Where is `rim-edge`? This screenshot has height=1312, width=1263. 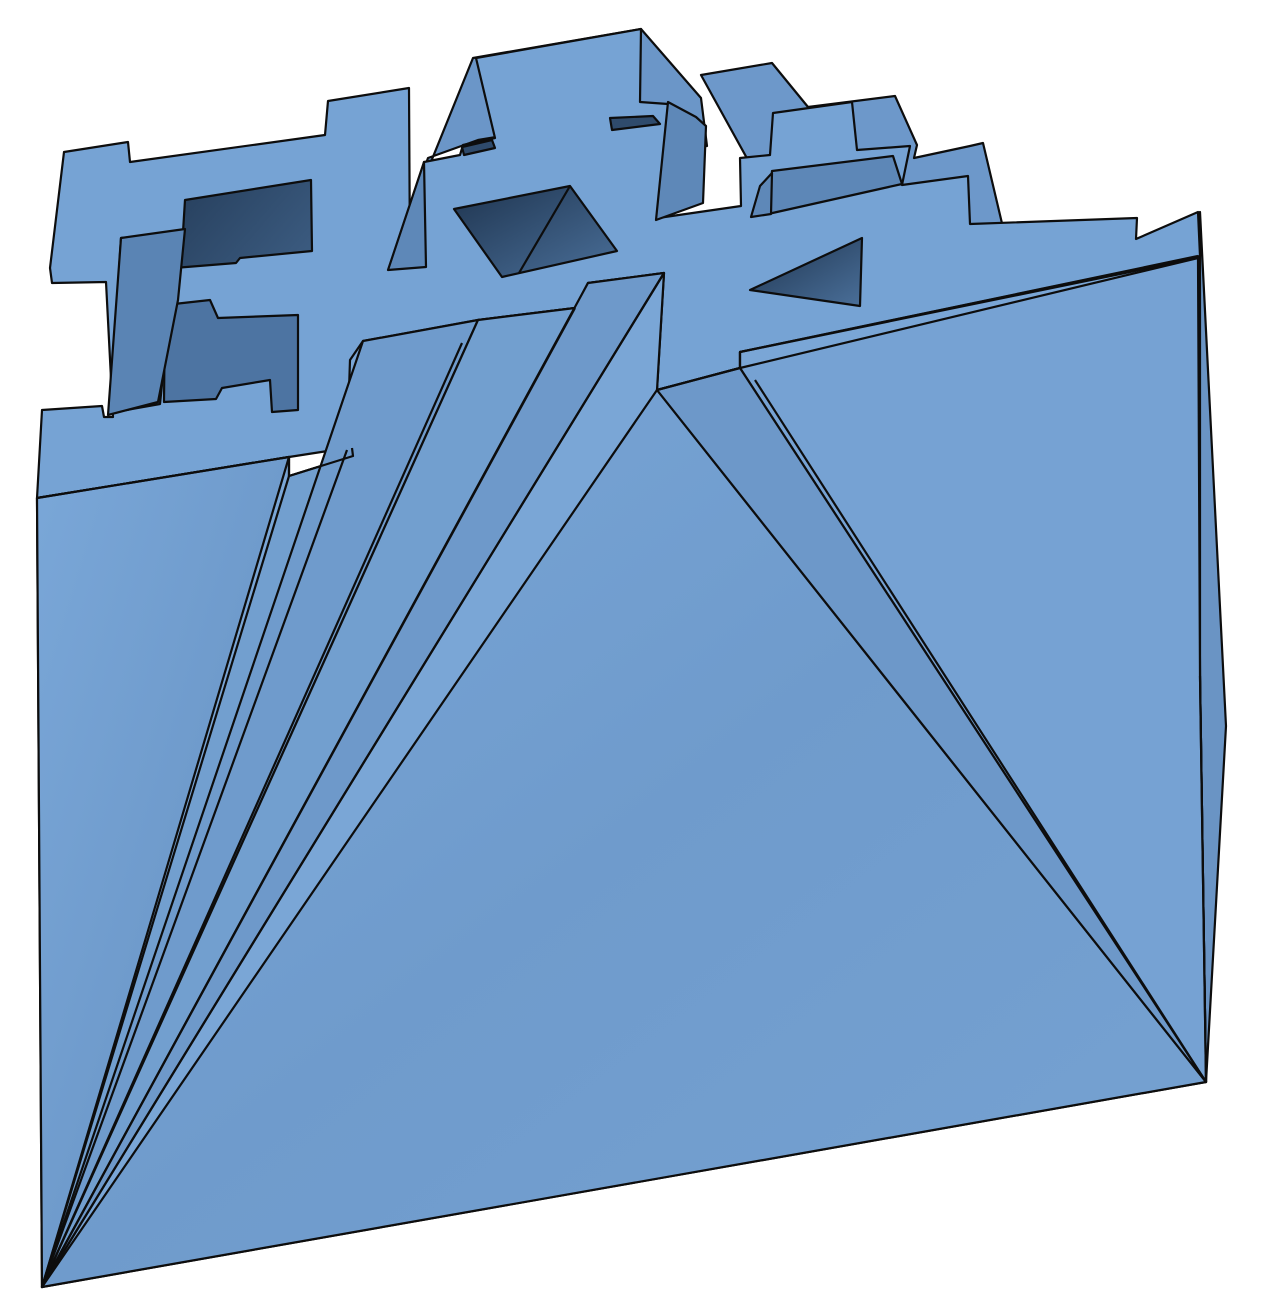
rim-edge is located at coordinates (195, 473).